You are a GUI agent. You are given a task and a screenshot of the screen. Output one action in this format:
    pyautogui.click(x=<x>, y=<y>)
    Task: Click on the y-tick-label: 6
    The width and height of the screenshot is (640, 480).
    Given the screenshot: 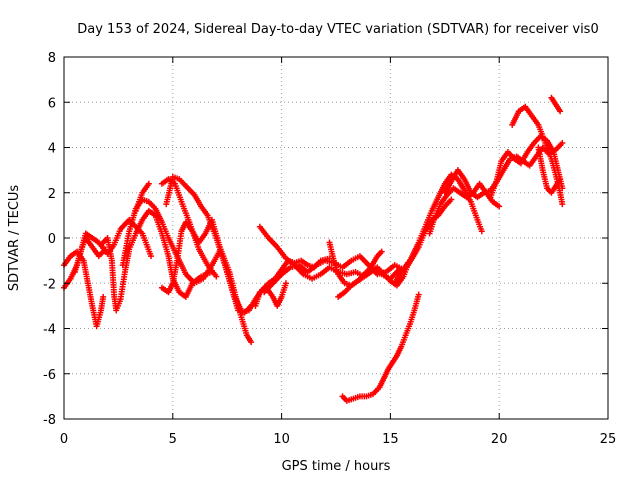 What is the action you would take?
    pyautogui.click(x=52, y=103)
    